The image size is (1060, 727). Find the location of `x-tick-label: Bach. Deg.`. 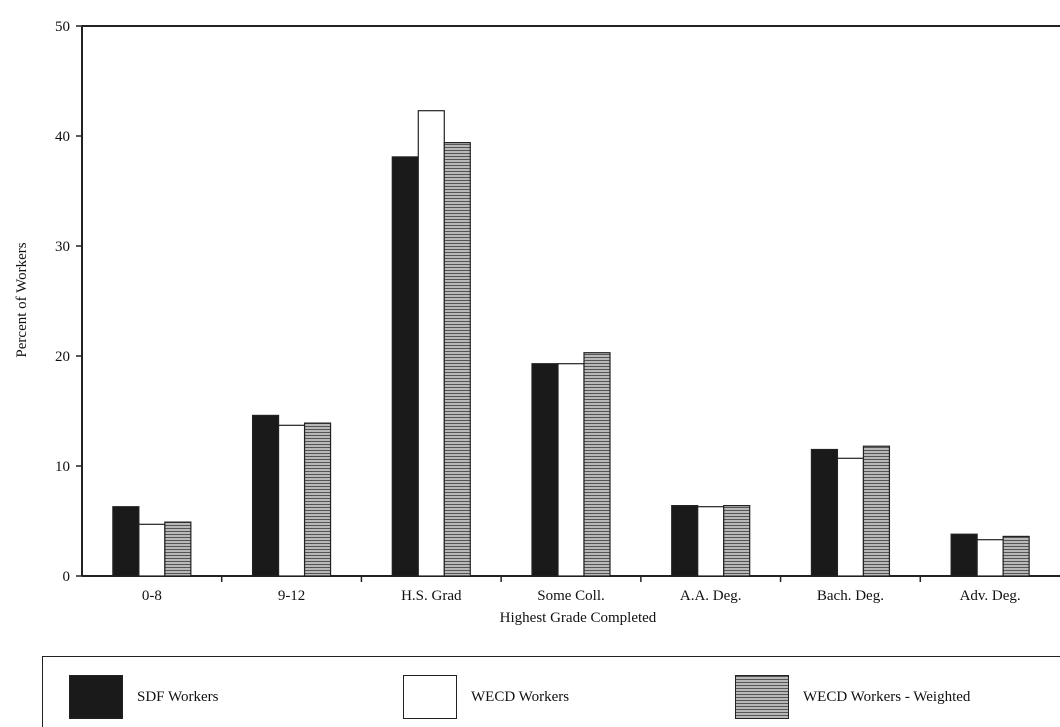

x-tick-label: Bach. Deg. is located at coordinates (850, 596).